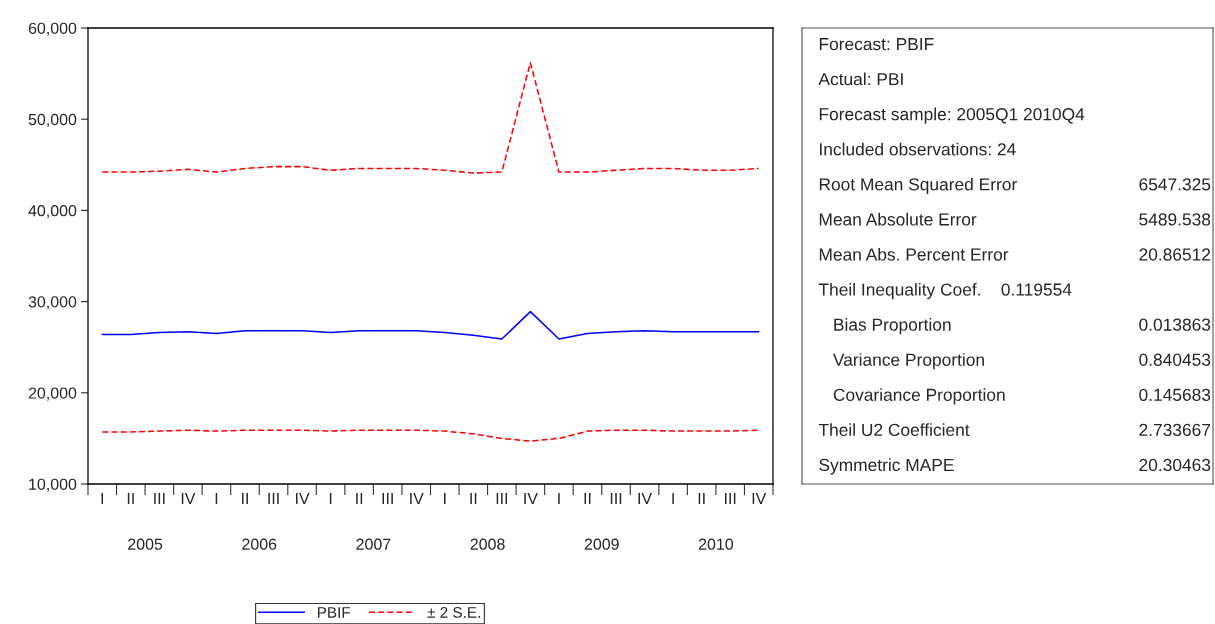 The height and width of the screenshot is (624, 1215). What do you see at coordinates (373, 544) in the screenshot?
I see `text: 2007` at bounding box center [373, 544].